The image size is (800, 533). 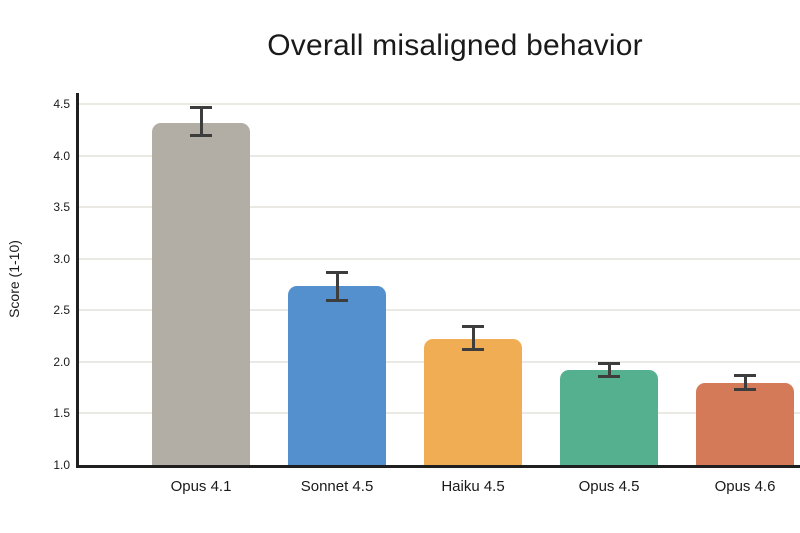 What do you see at coordinates (61, 361) in the screenshot?
I see `y-tick-label: 2.0` at bounding box center [61, 361].